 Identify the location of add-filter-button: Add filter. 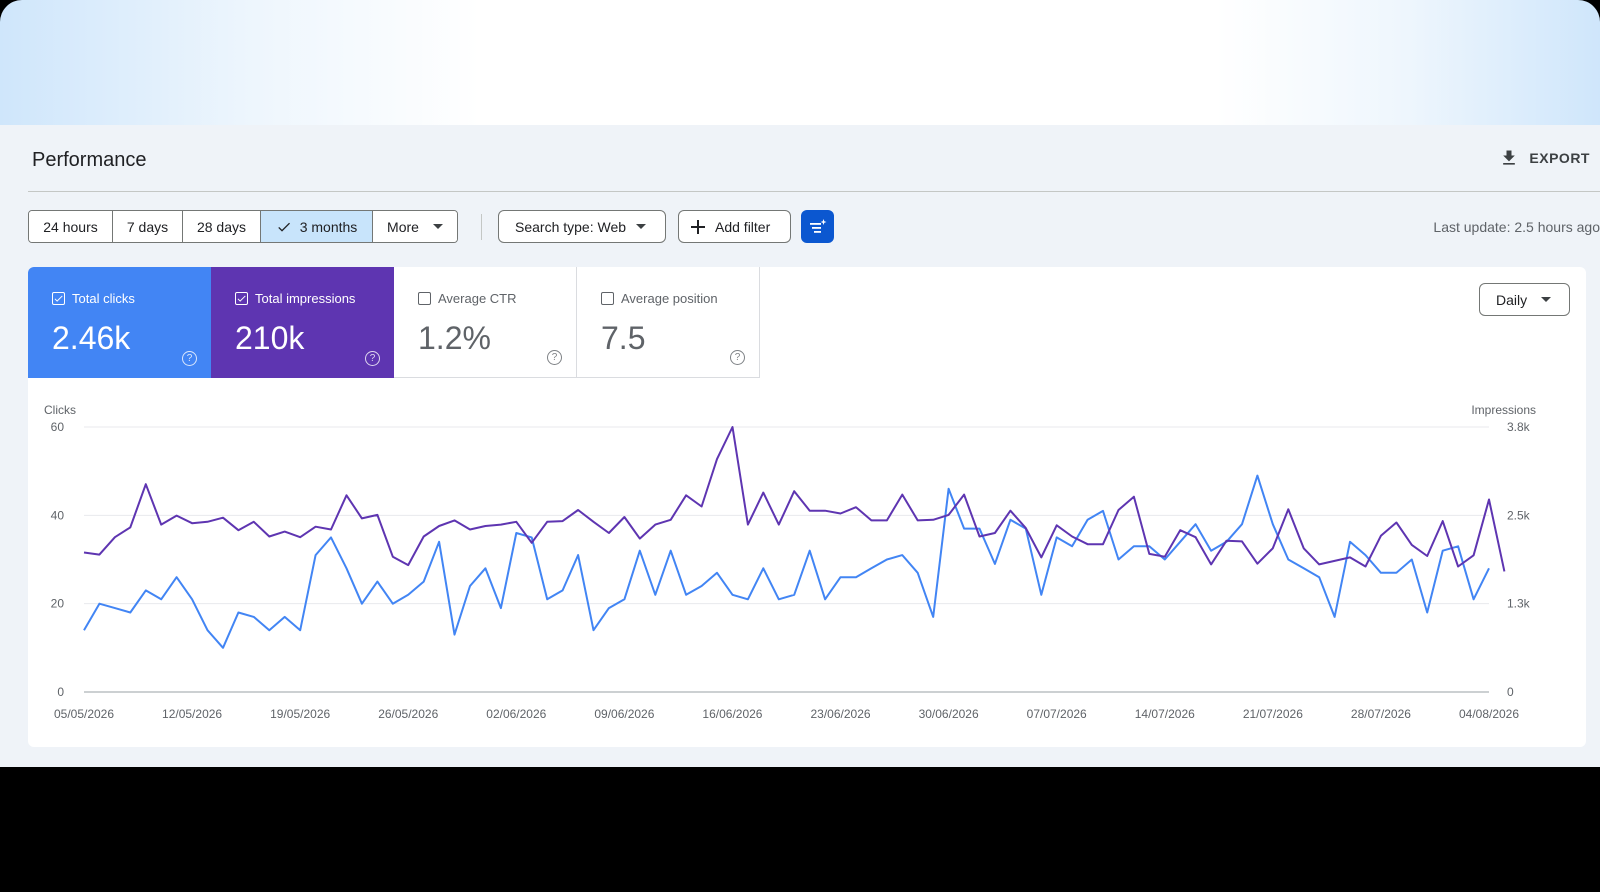
(734, 226).